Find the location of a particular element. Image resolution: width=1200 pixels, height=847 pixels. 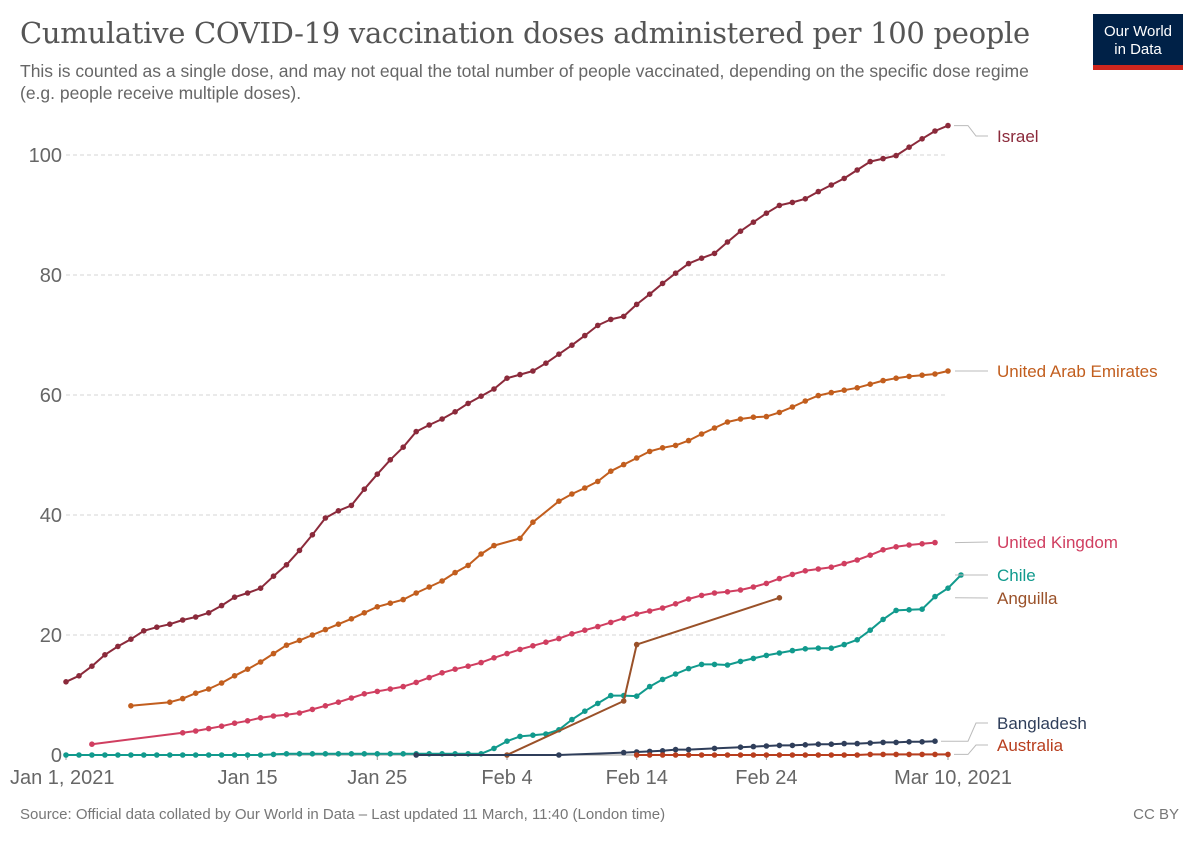

series-label-bangladesh: Bangladesh is located at coordinates (1042, 723).